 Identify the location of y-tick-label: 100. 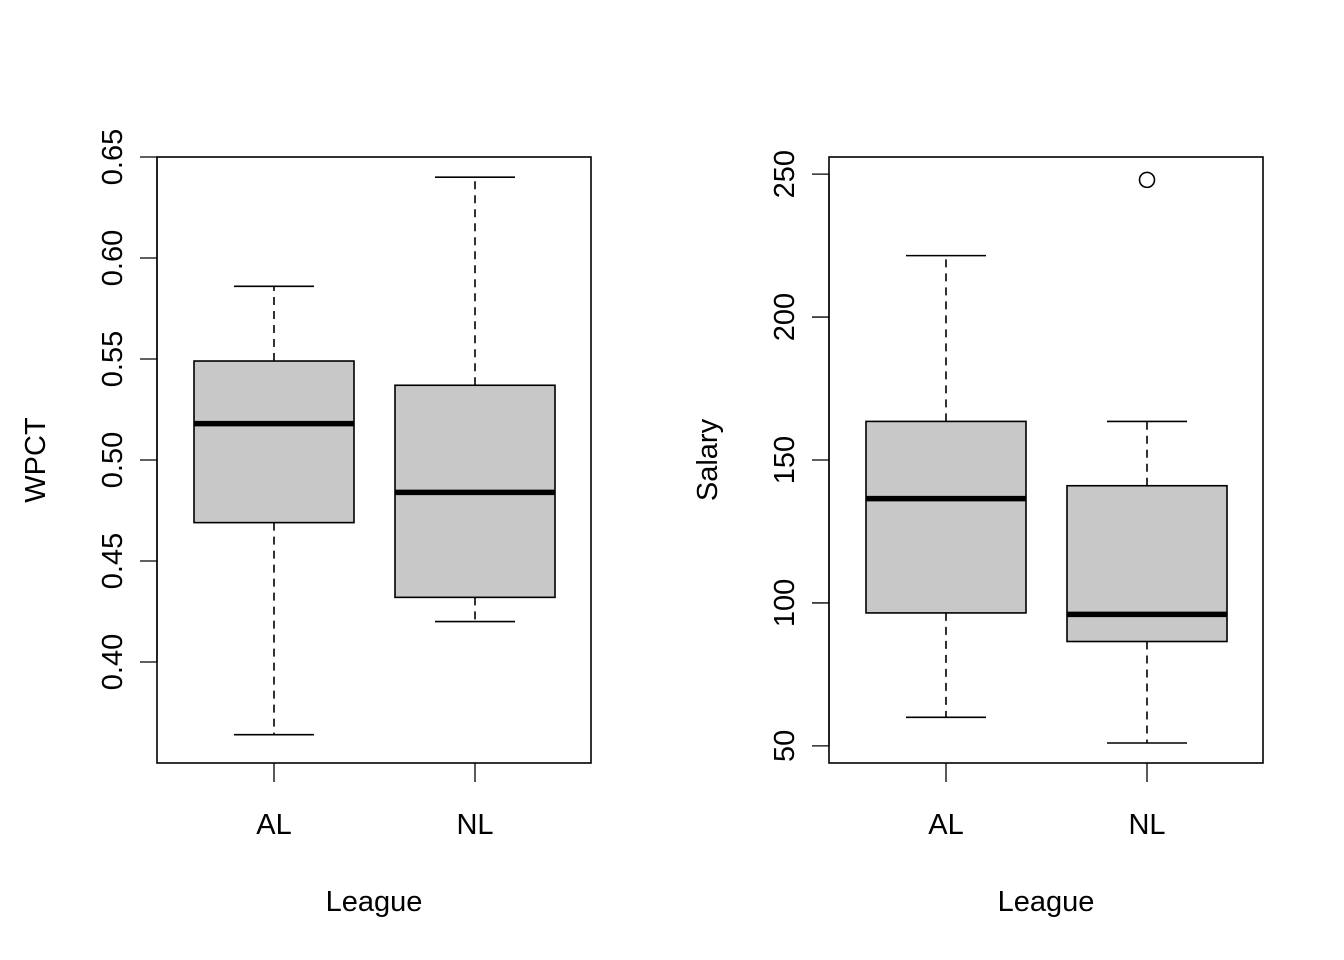
(785, 603).